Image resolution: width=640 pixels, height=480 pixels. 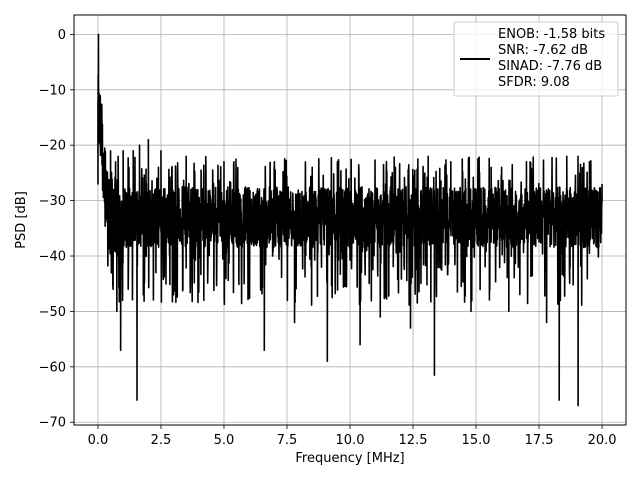 I want to click on y-axis-label: PSD [dB], so click(x=21, y=220).